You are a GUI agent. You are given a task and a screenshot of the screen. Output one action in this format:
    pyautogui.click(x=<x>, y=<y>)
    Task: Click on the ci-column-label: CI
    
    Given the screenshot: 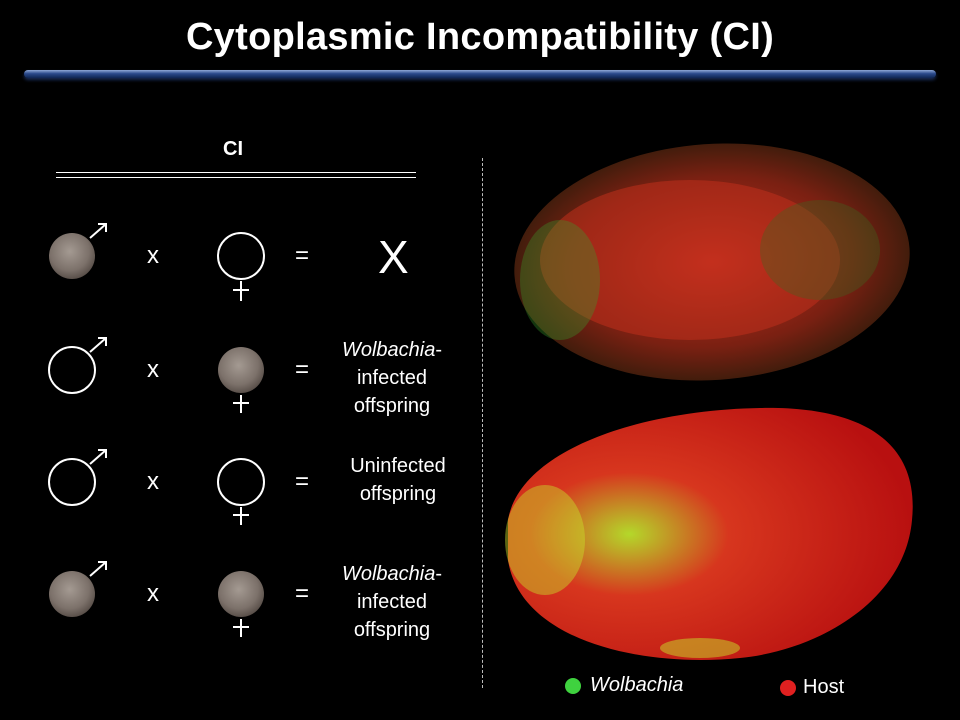 What is the action you would take?
    pyautogui.click(x=233, y=149)
    